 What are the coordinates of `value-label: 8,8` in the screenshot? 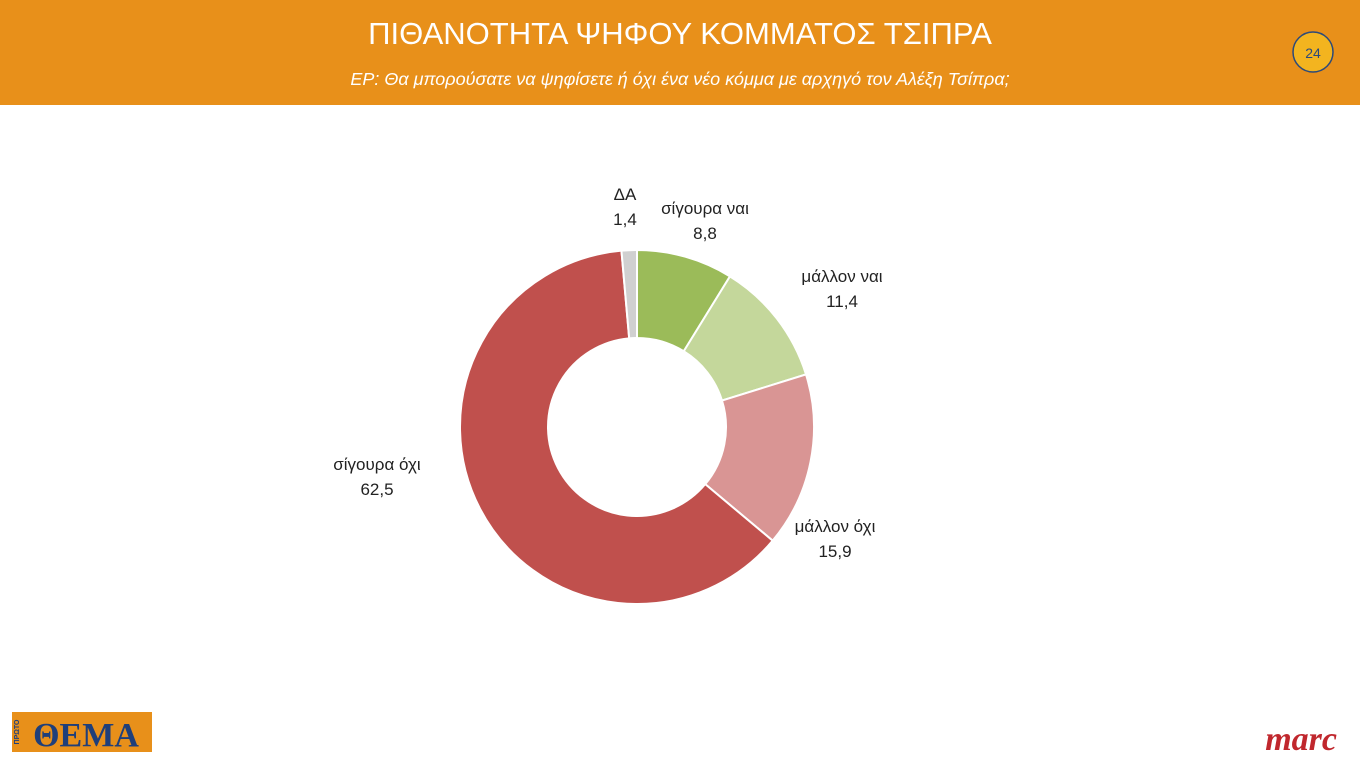 It's located at (705, 233).